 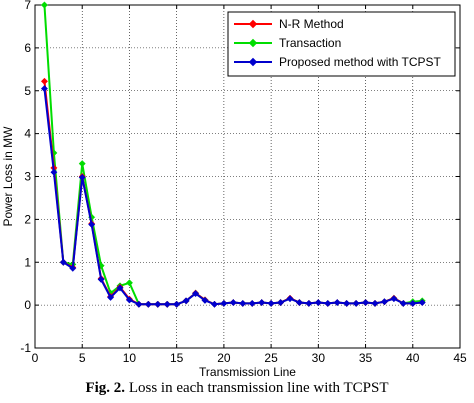 What do you see at coordinates (311, 24) in the screenshot?
I see `legend-label: N-R Method` at bounding box center [311, 24].